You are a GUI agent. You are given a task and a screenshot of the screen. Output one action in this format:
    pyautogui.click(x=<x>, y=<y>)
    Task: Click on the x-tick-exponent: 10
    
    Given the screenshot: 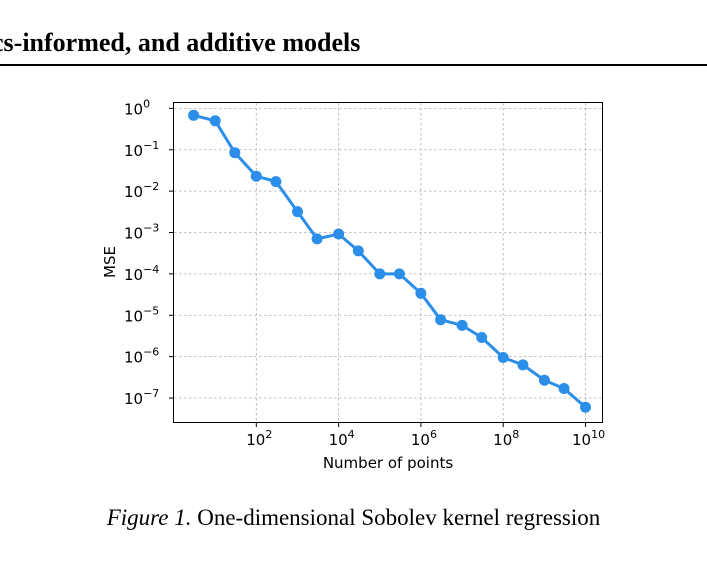 What is the action you would take?
    pyautogui.click(x=598, y=434)
    